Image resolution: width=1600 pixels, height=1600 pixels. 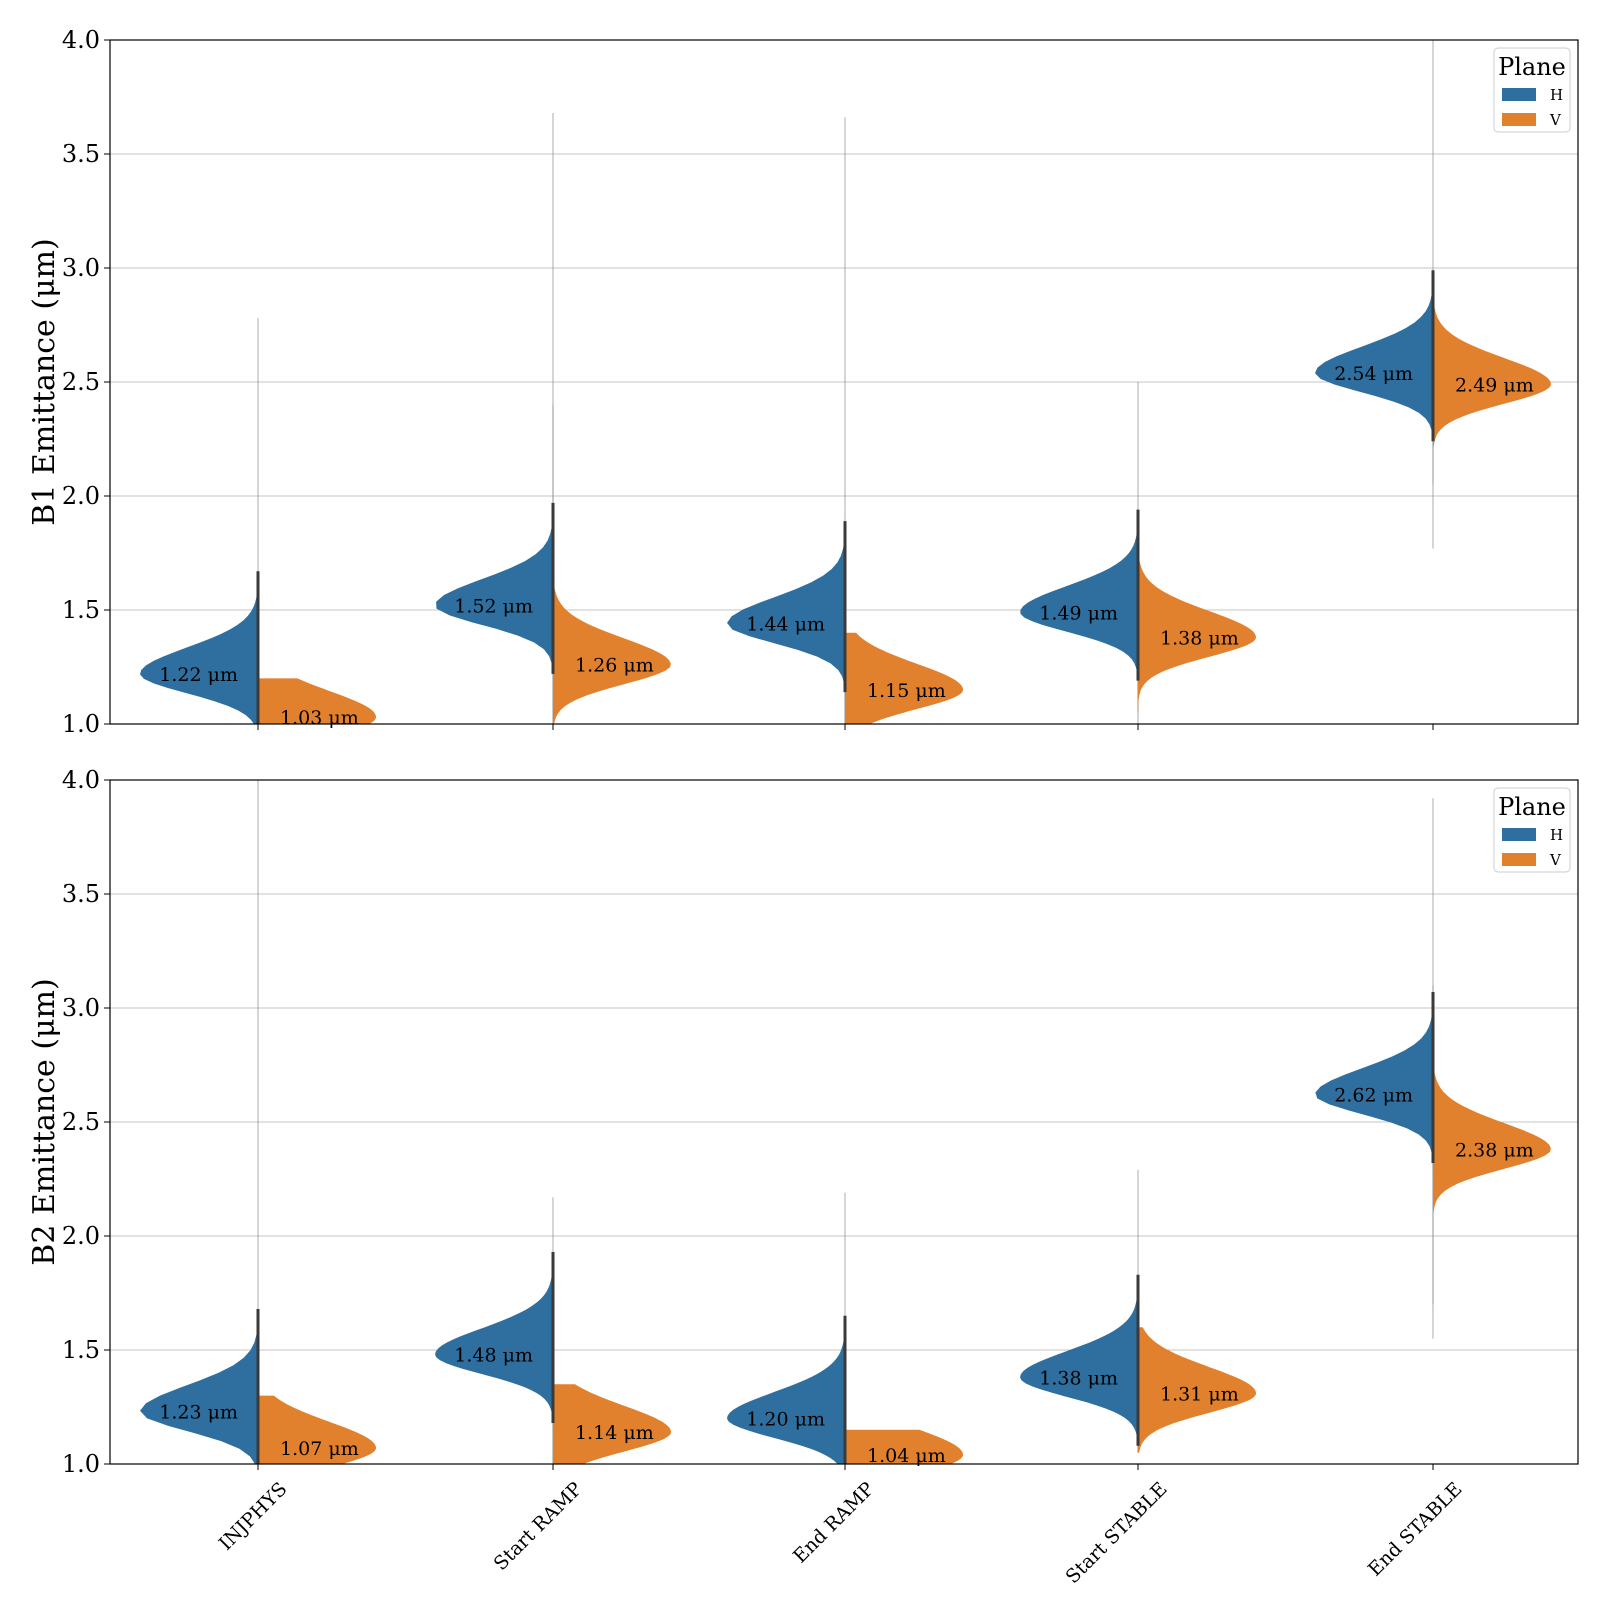 I want to click on median-label: 1.48 μm, so click(x=493, y=1356).